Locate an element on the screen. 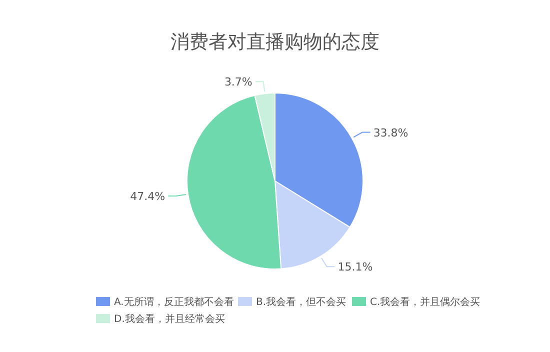  data-label: 3.7% is located at coordinates (238, 82).